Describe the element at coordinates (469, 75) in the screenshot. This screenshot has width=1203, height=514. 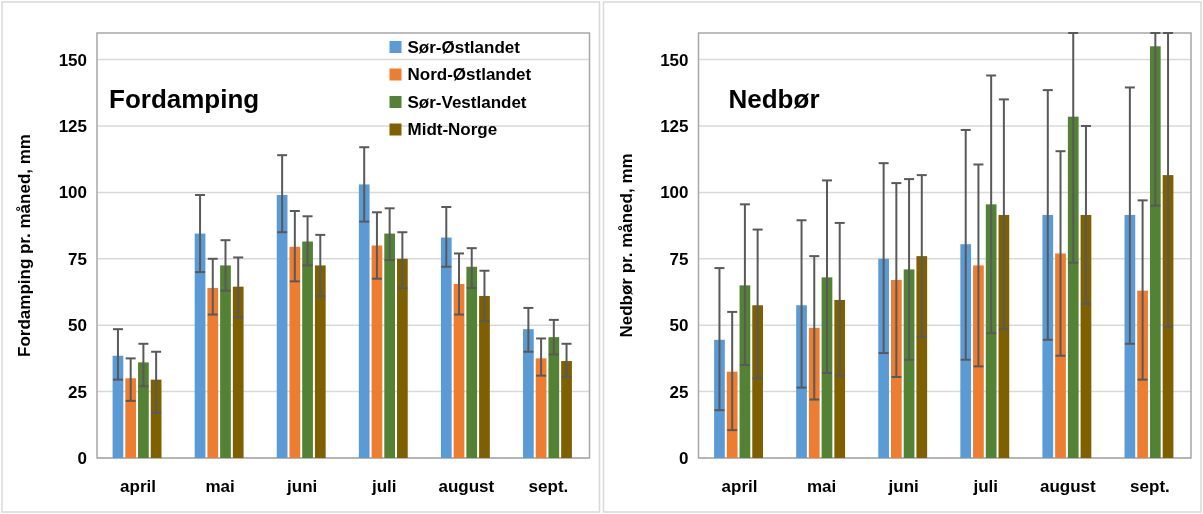
I see `legend-label: Nord-Østlandet` at that location.